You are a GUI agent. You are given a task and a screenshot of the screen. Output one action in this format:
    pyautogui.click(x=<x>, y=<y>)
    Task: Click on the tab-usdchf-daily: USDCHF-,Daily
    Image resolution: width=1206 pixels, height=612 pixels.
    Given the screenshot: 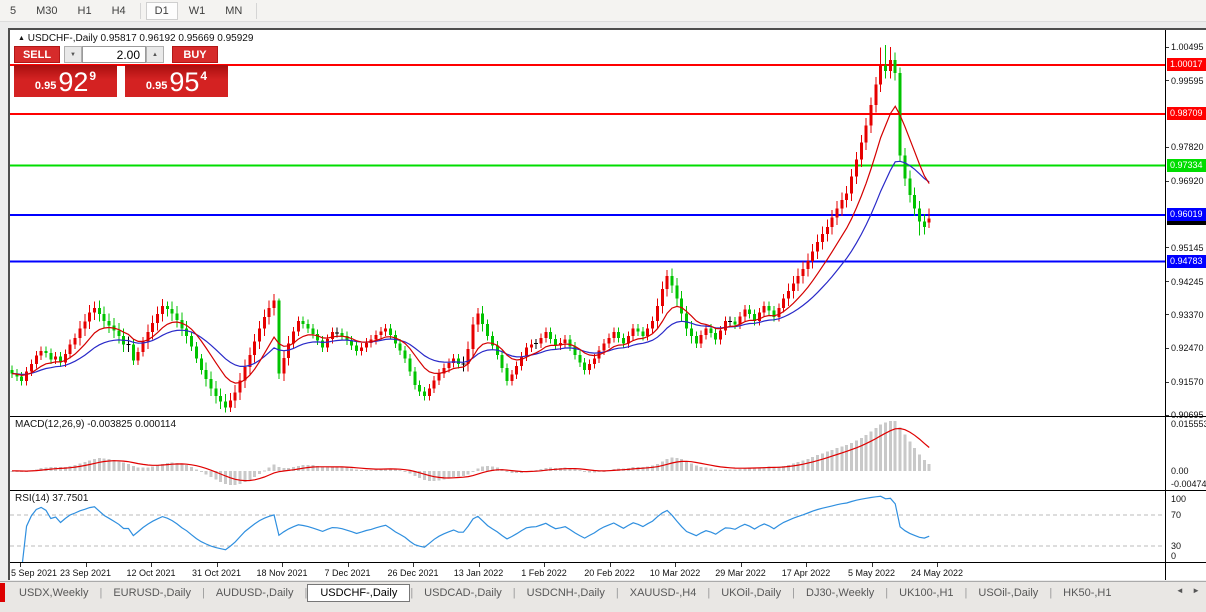 What is the action you would take?
    pyautogui.click(x=359, y=592)
    